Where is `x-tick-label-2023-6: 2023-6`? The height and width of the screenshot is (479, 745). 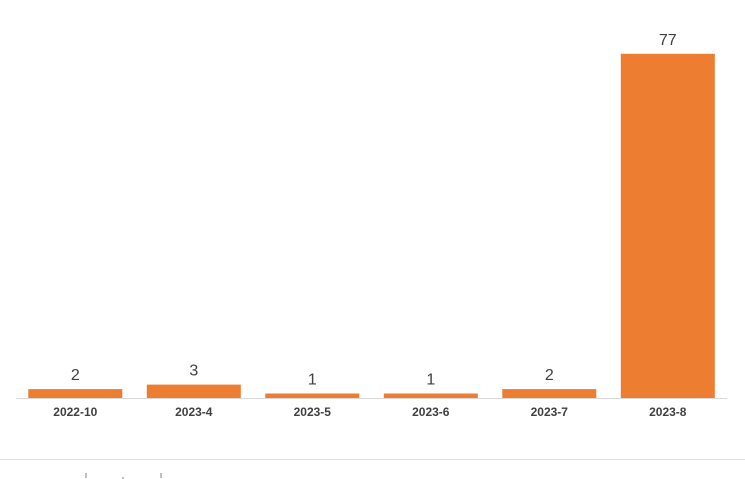
x-tick-label-2023-6: 2023-6 is located at coordinates (431, 412).